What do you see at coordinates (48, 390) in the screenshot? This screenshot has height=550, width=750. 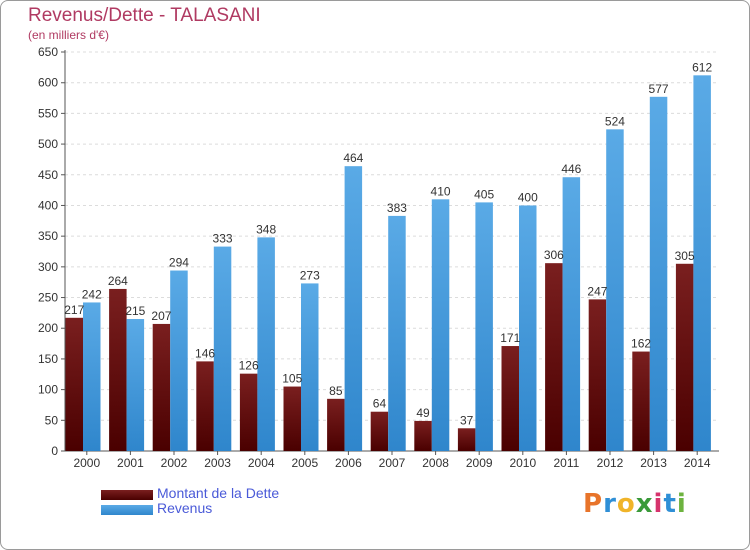 I see `y-tick-label: 100` at bounding box center [48, 390].